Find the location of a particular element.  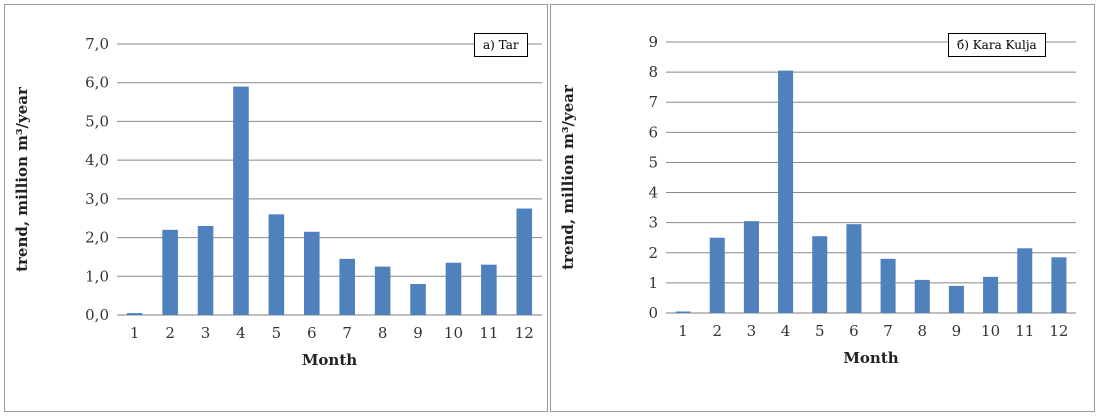

y-tick-label: 6 is located at coordinates (653, 132).